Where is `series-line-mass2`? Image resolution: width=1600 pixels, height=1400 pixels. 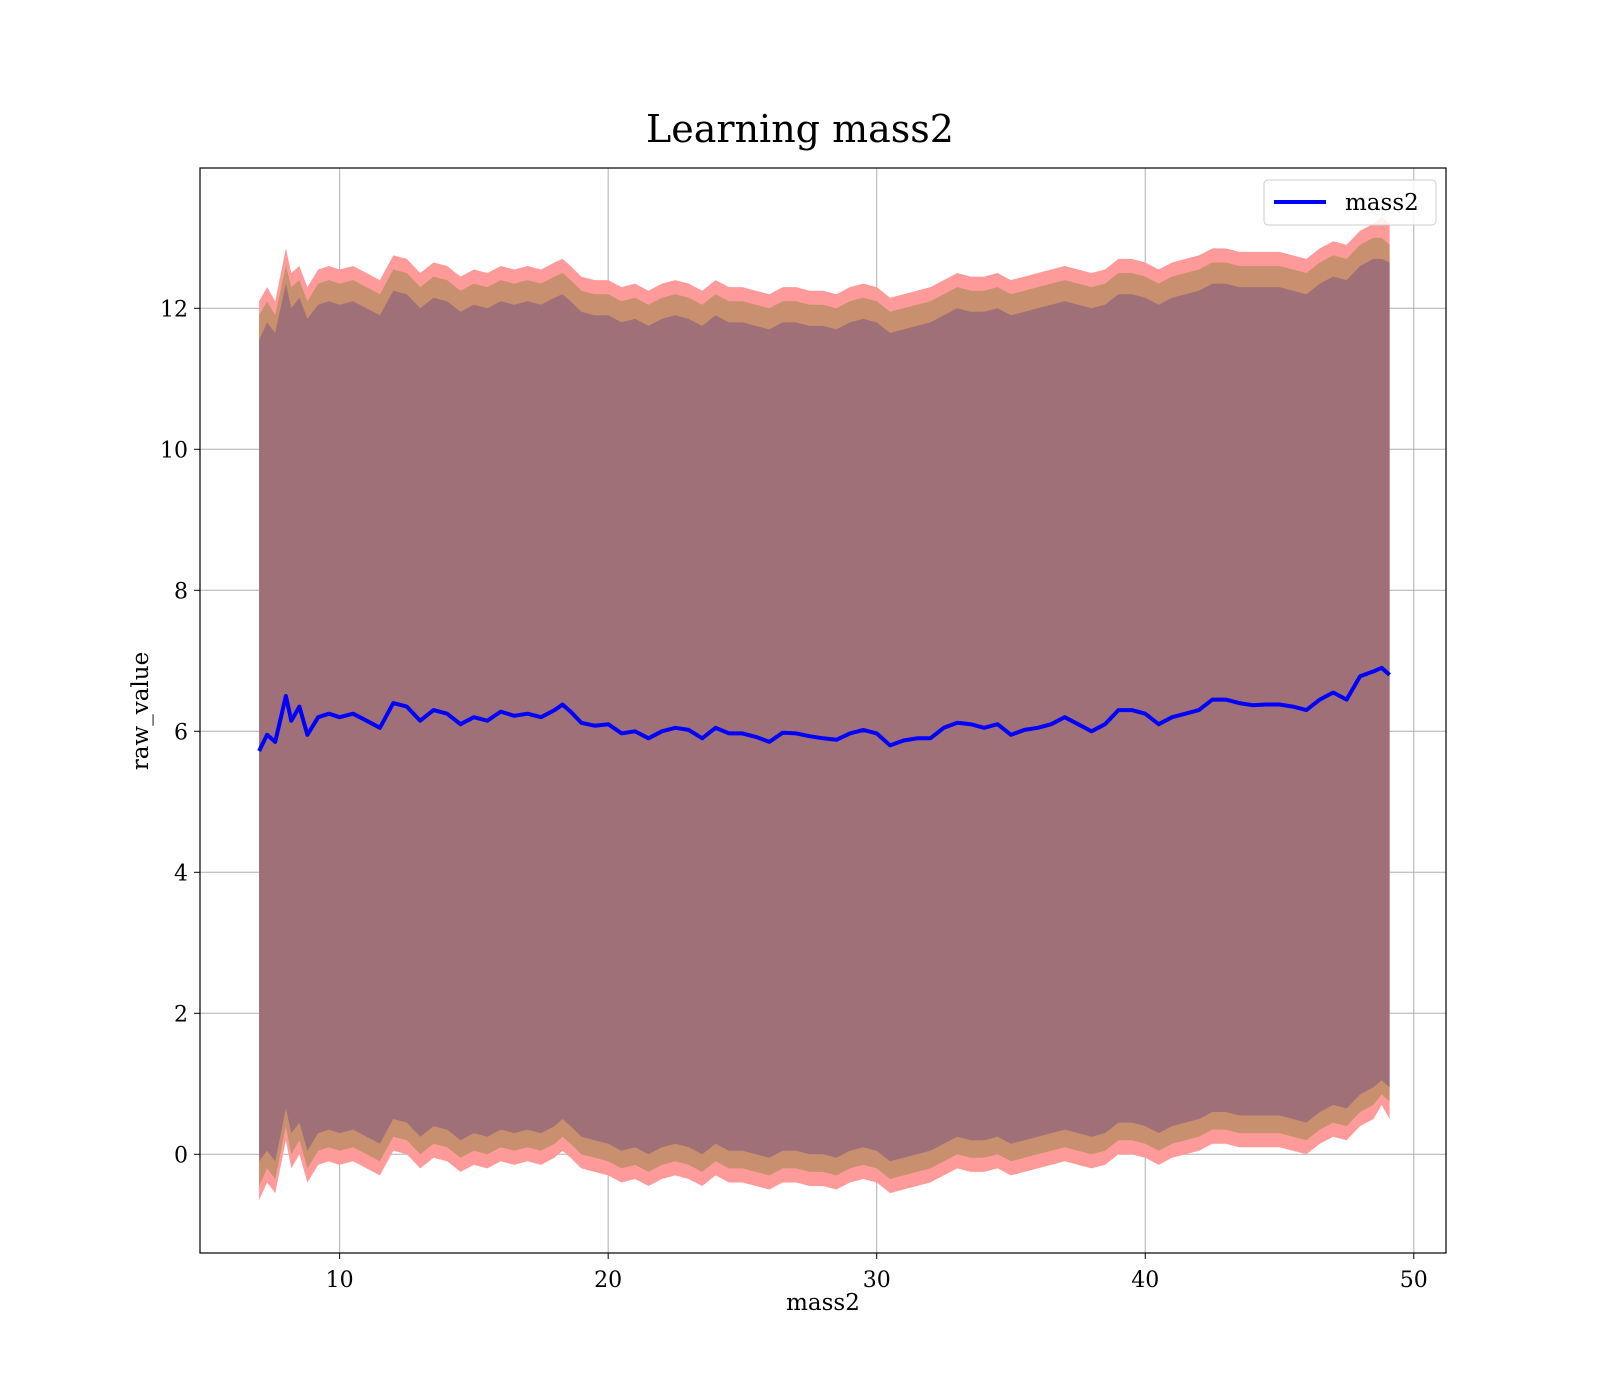
series-line-mass2 is located at coordinates (824, 708).